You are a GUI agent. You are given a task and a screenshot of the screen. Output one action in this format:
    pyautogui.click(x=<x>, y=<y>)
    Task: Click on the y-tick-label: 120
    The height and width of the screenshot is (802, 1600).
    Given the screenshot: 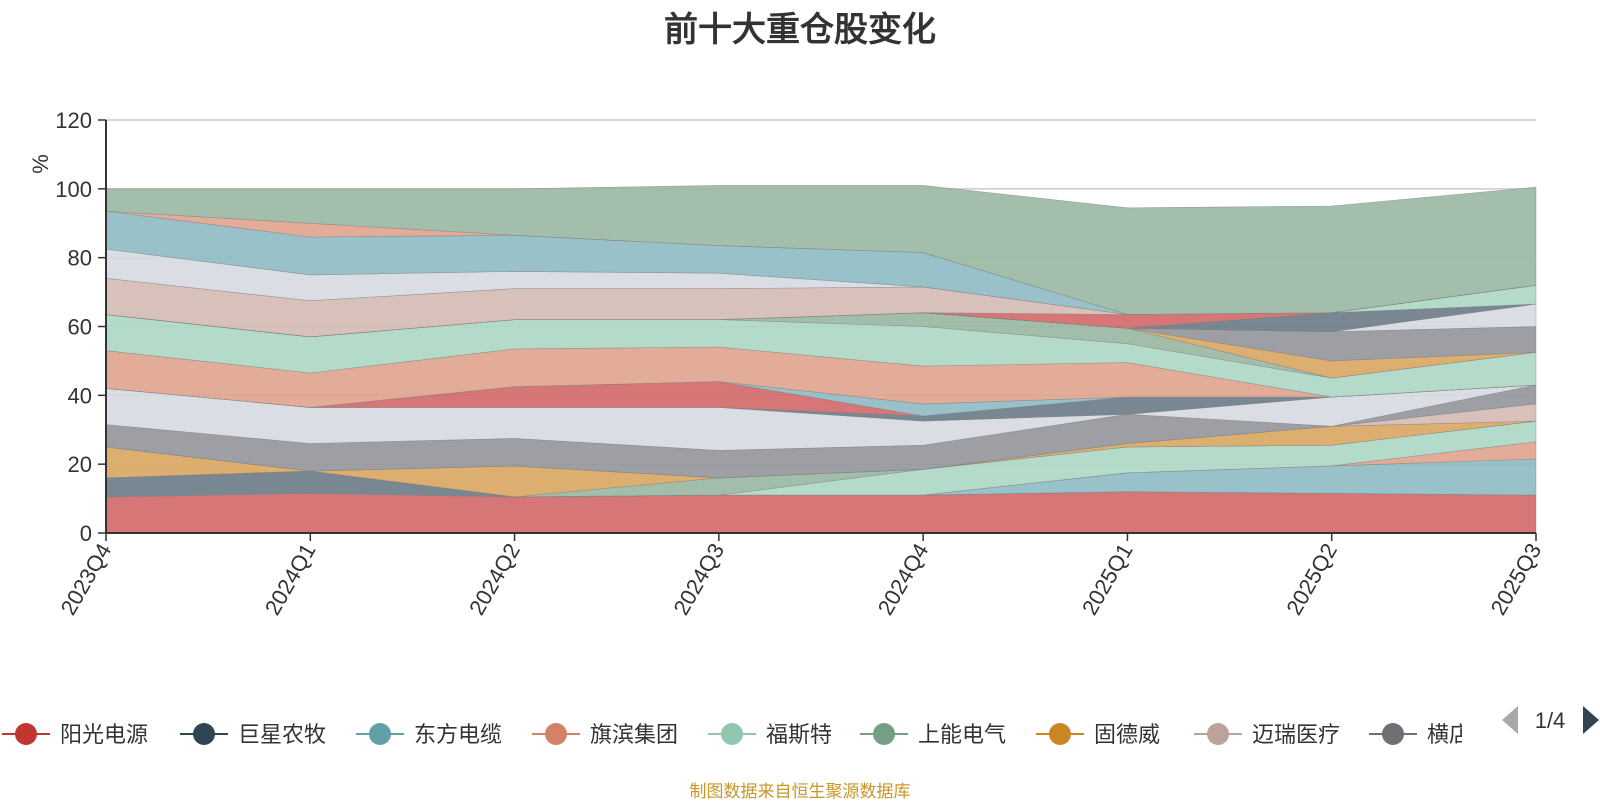 What is the action you would take?
    pyautogui.click(x=73, y=120)
    